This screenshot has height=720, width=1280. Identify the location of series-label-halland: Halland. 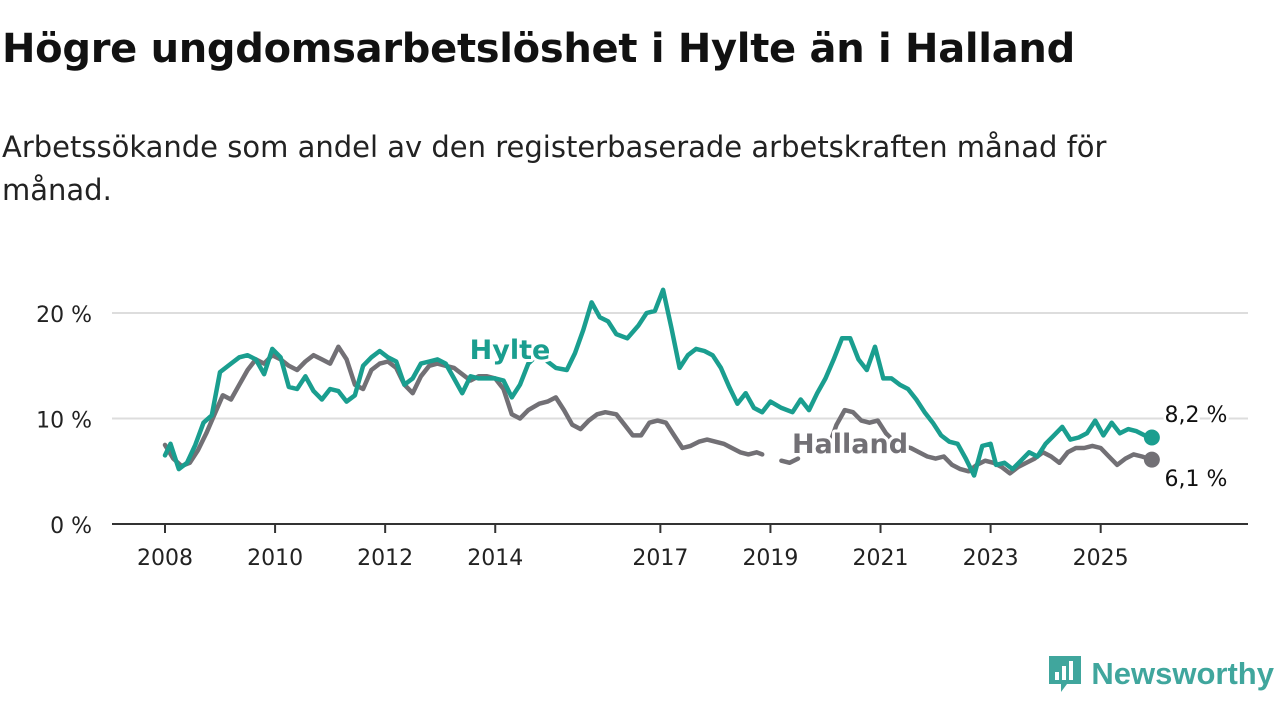
(850, 444).